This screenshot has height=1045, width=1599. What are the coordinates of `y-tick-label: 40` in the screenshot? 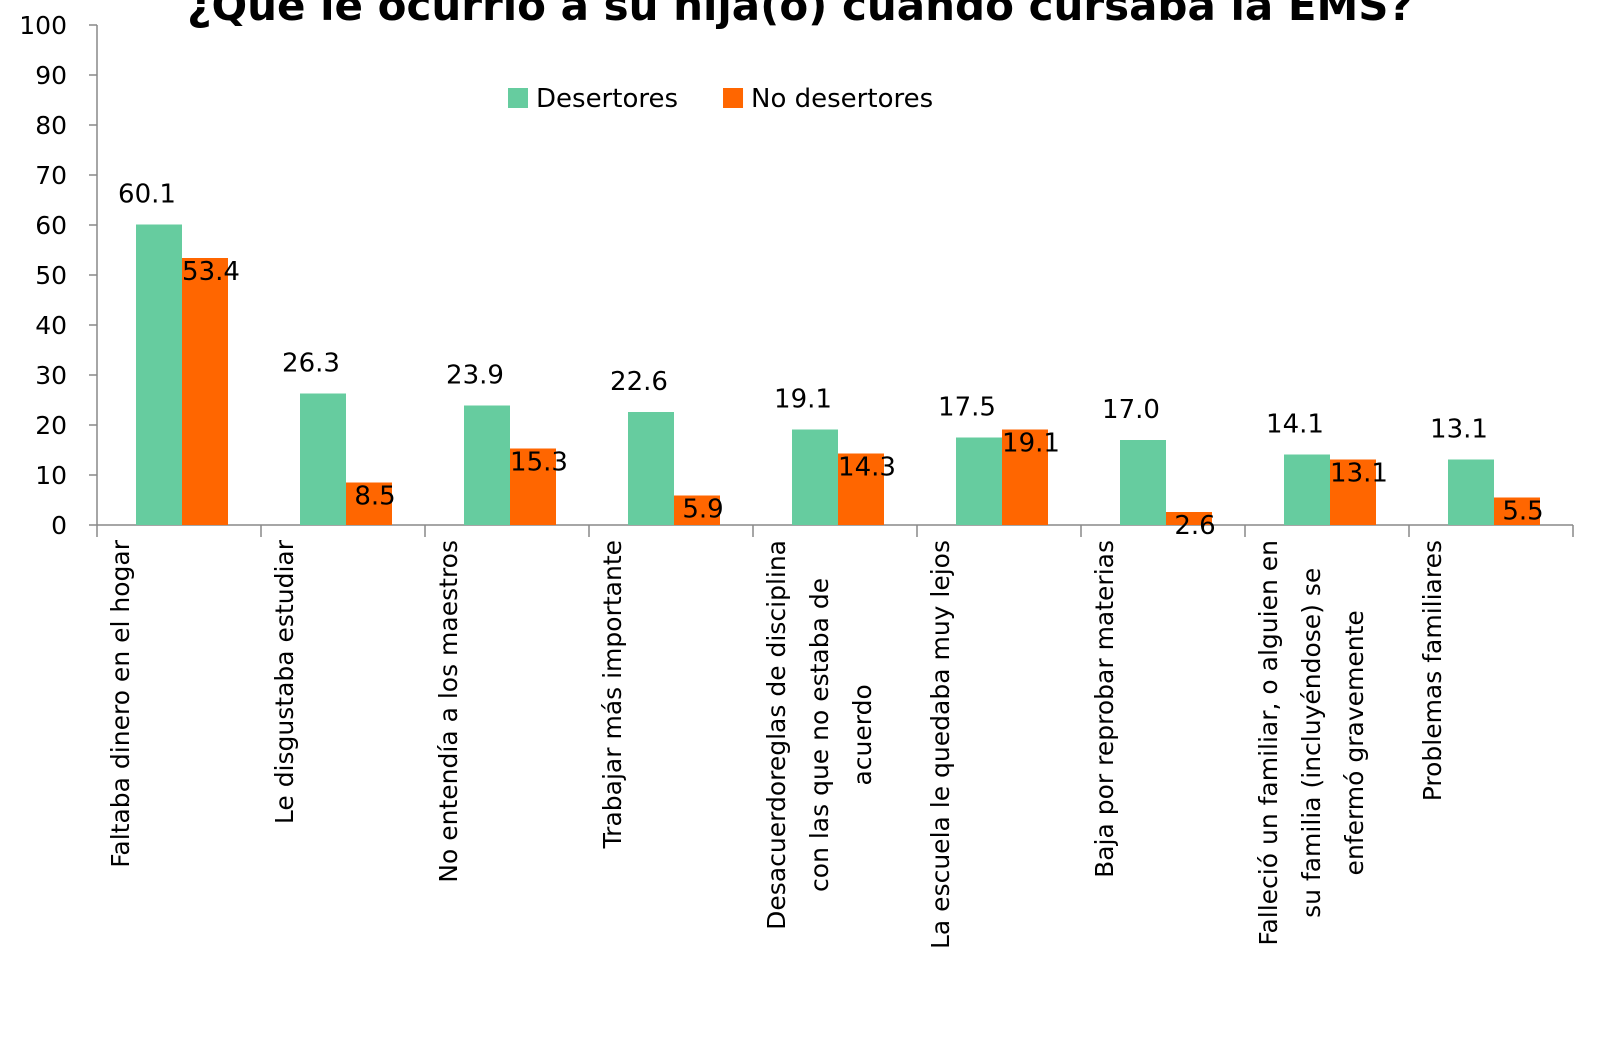 It's located at (51, 325).